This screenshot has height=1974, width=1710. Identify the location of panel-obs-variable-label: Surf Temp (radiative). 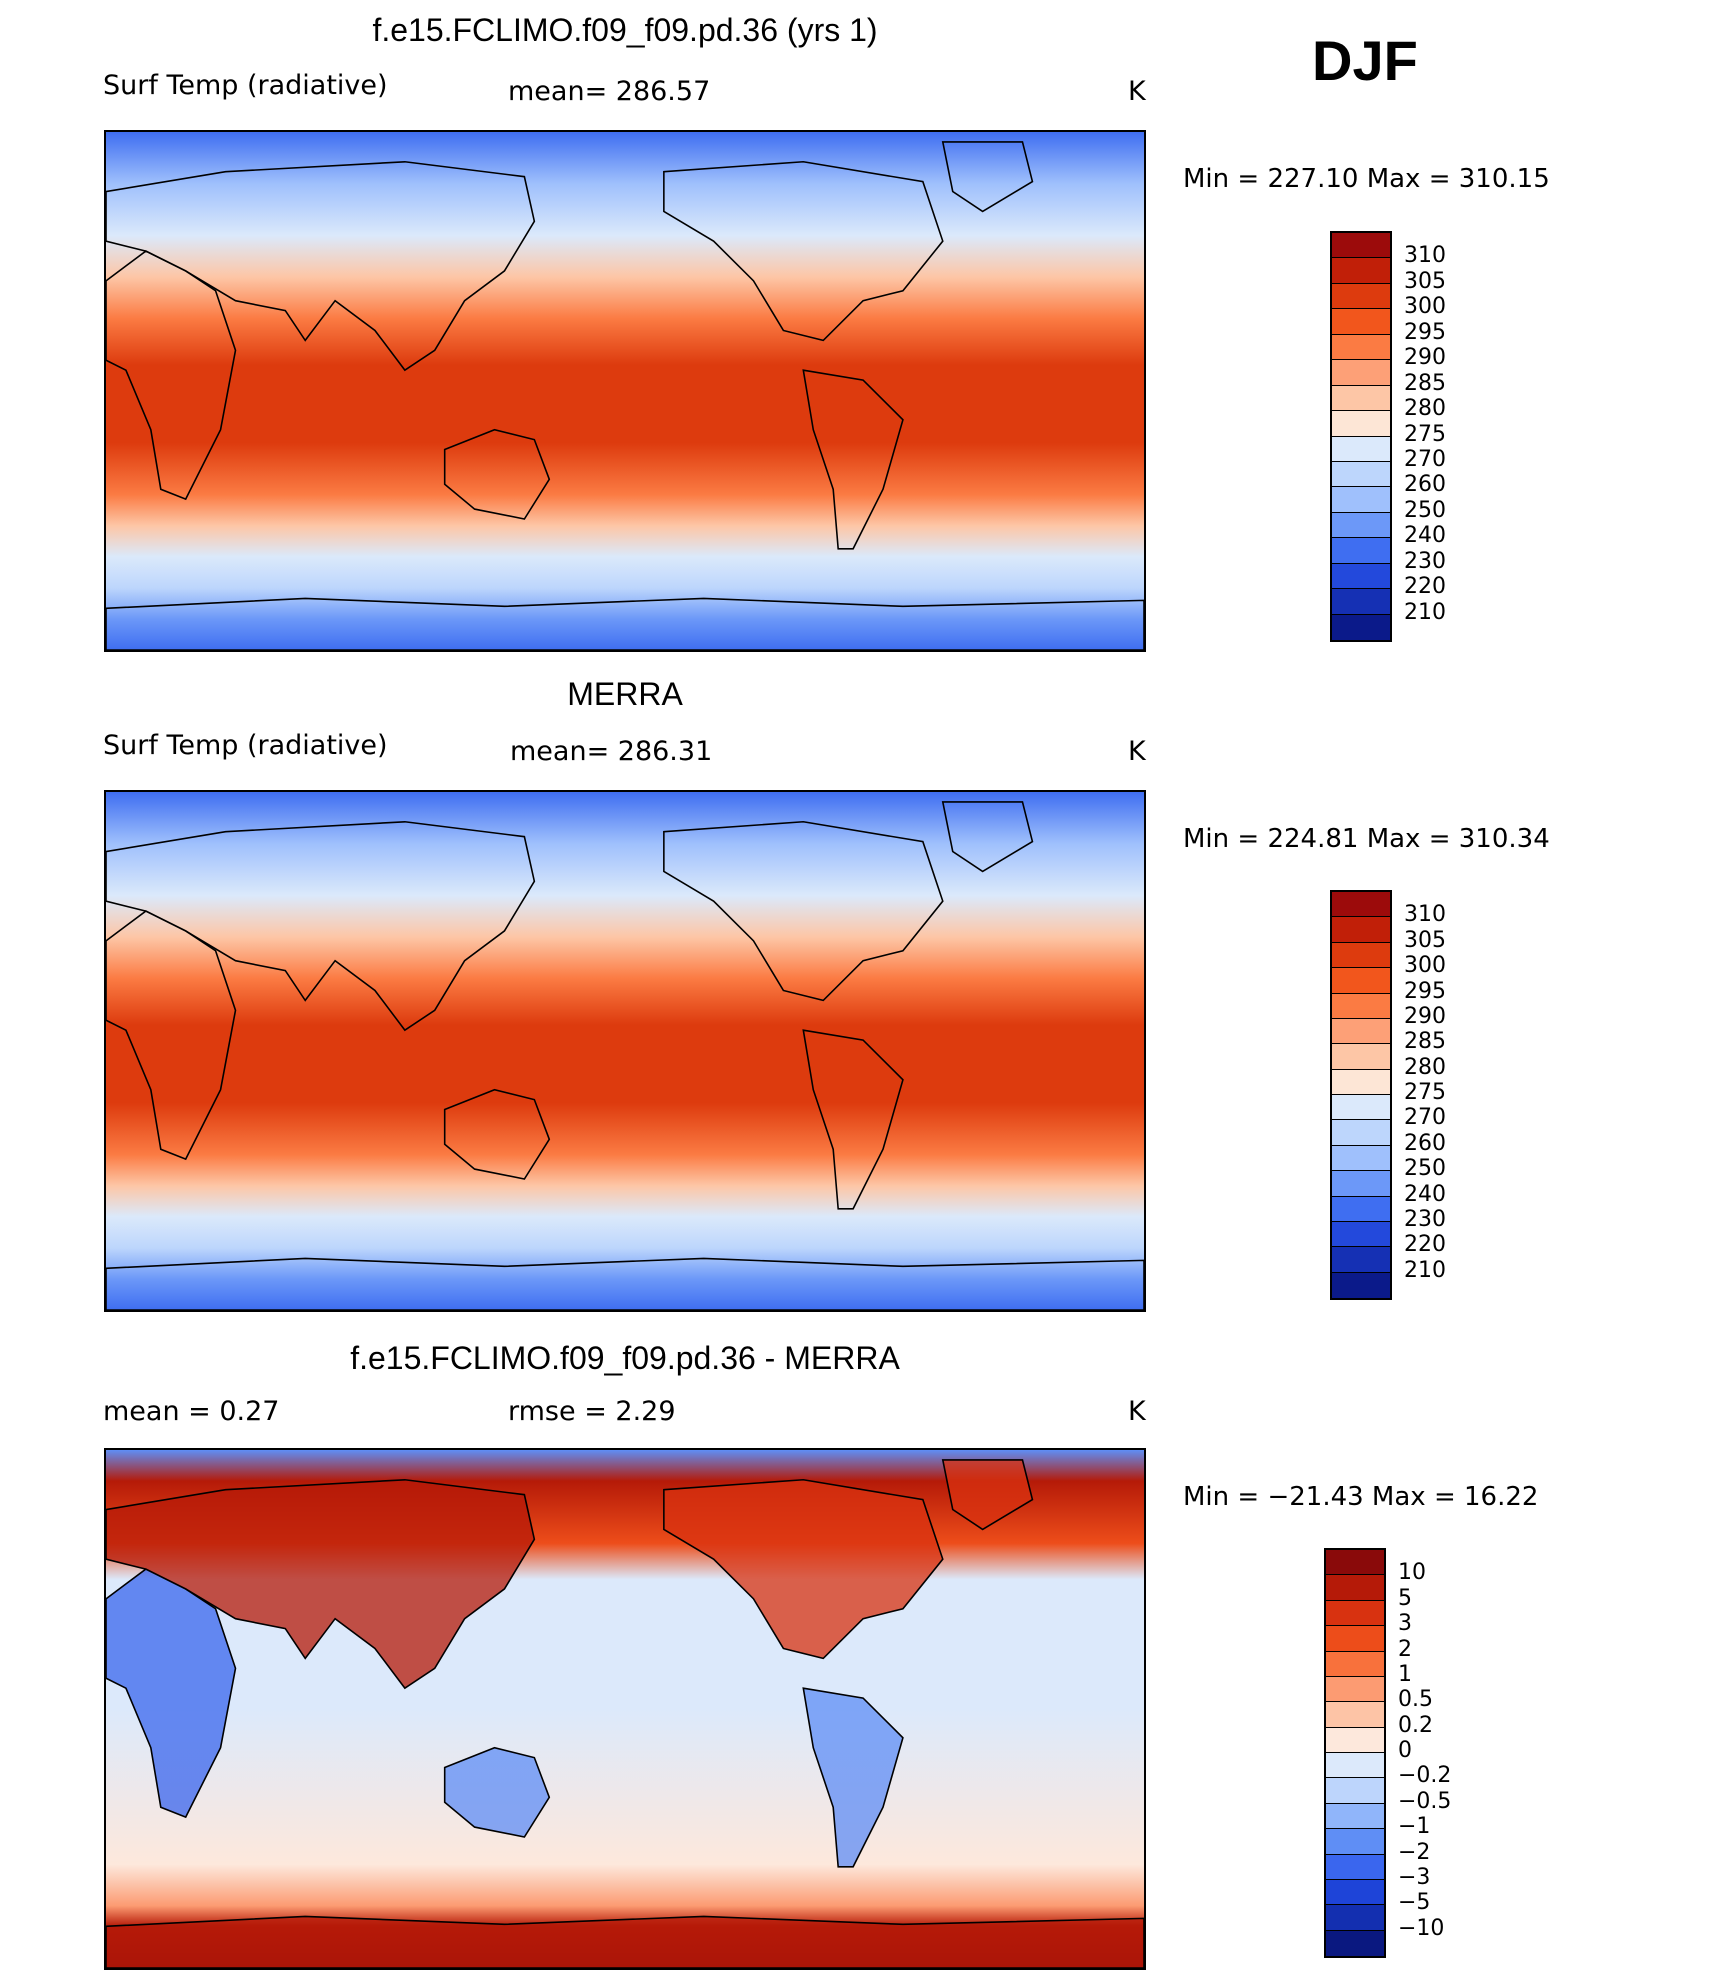
(245, 745).